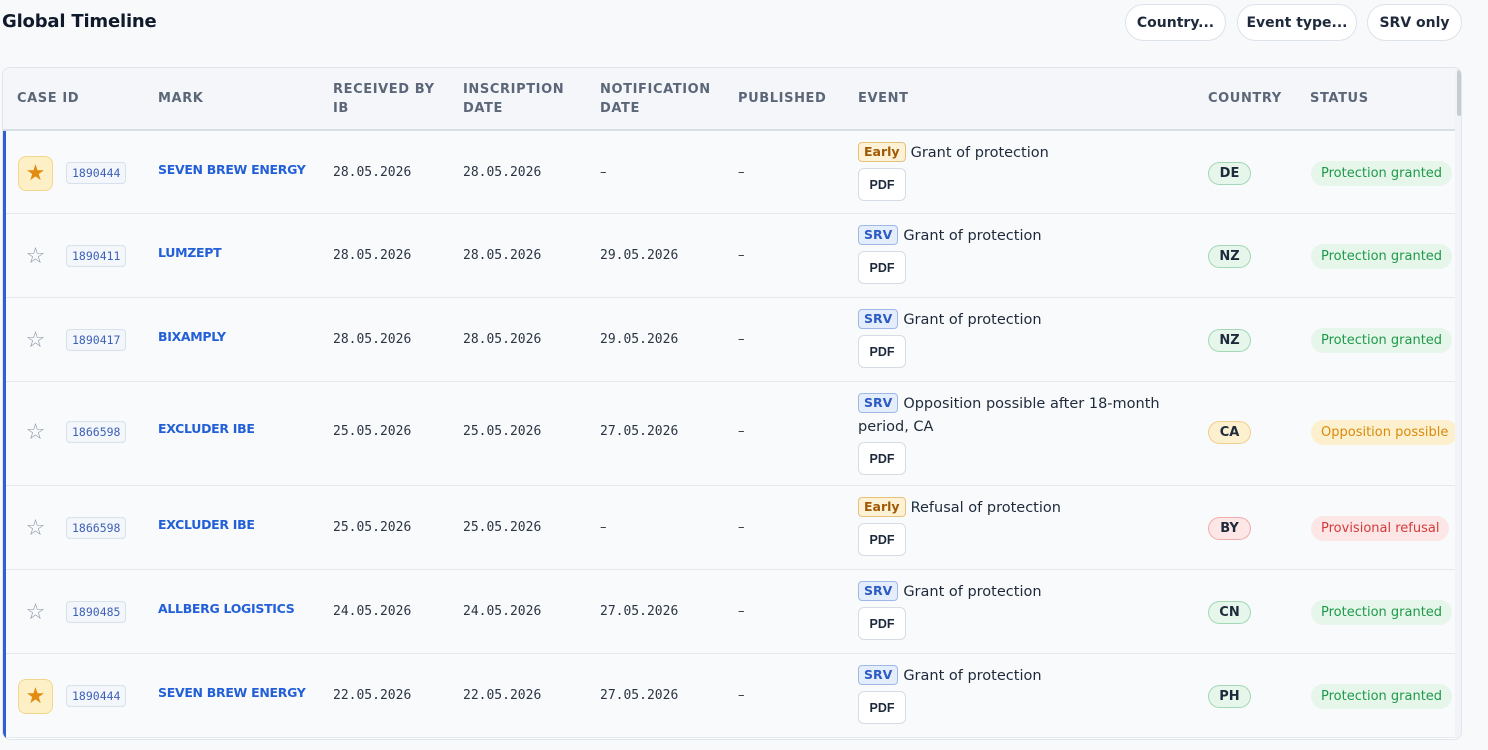 This screenshot has height=750, width=1488. I want to click on mark-link: ALLBERG LOGISTICS, so click(226, 608).